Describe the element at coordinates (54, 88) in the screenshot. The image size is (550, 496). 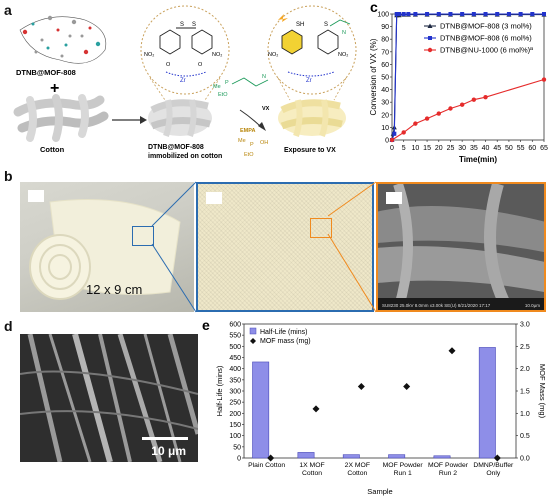
I see `plus-sign: +` at that location.